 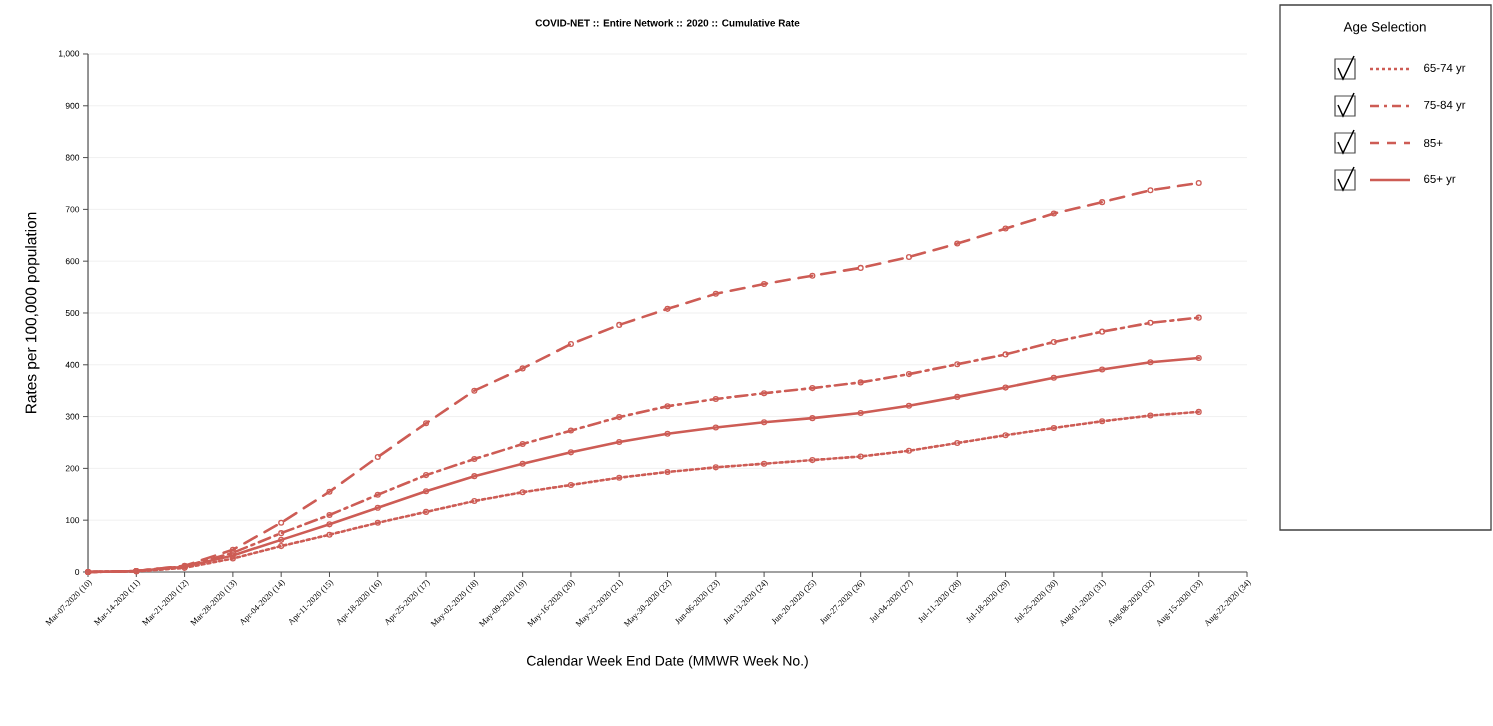 What do you see at coordinates (72, 312) in the screenshot?
I see `y-tick-label: 500` at bounding box center [72, 312].